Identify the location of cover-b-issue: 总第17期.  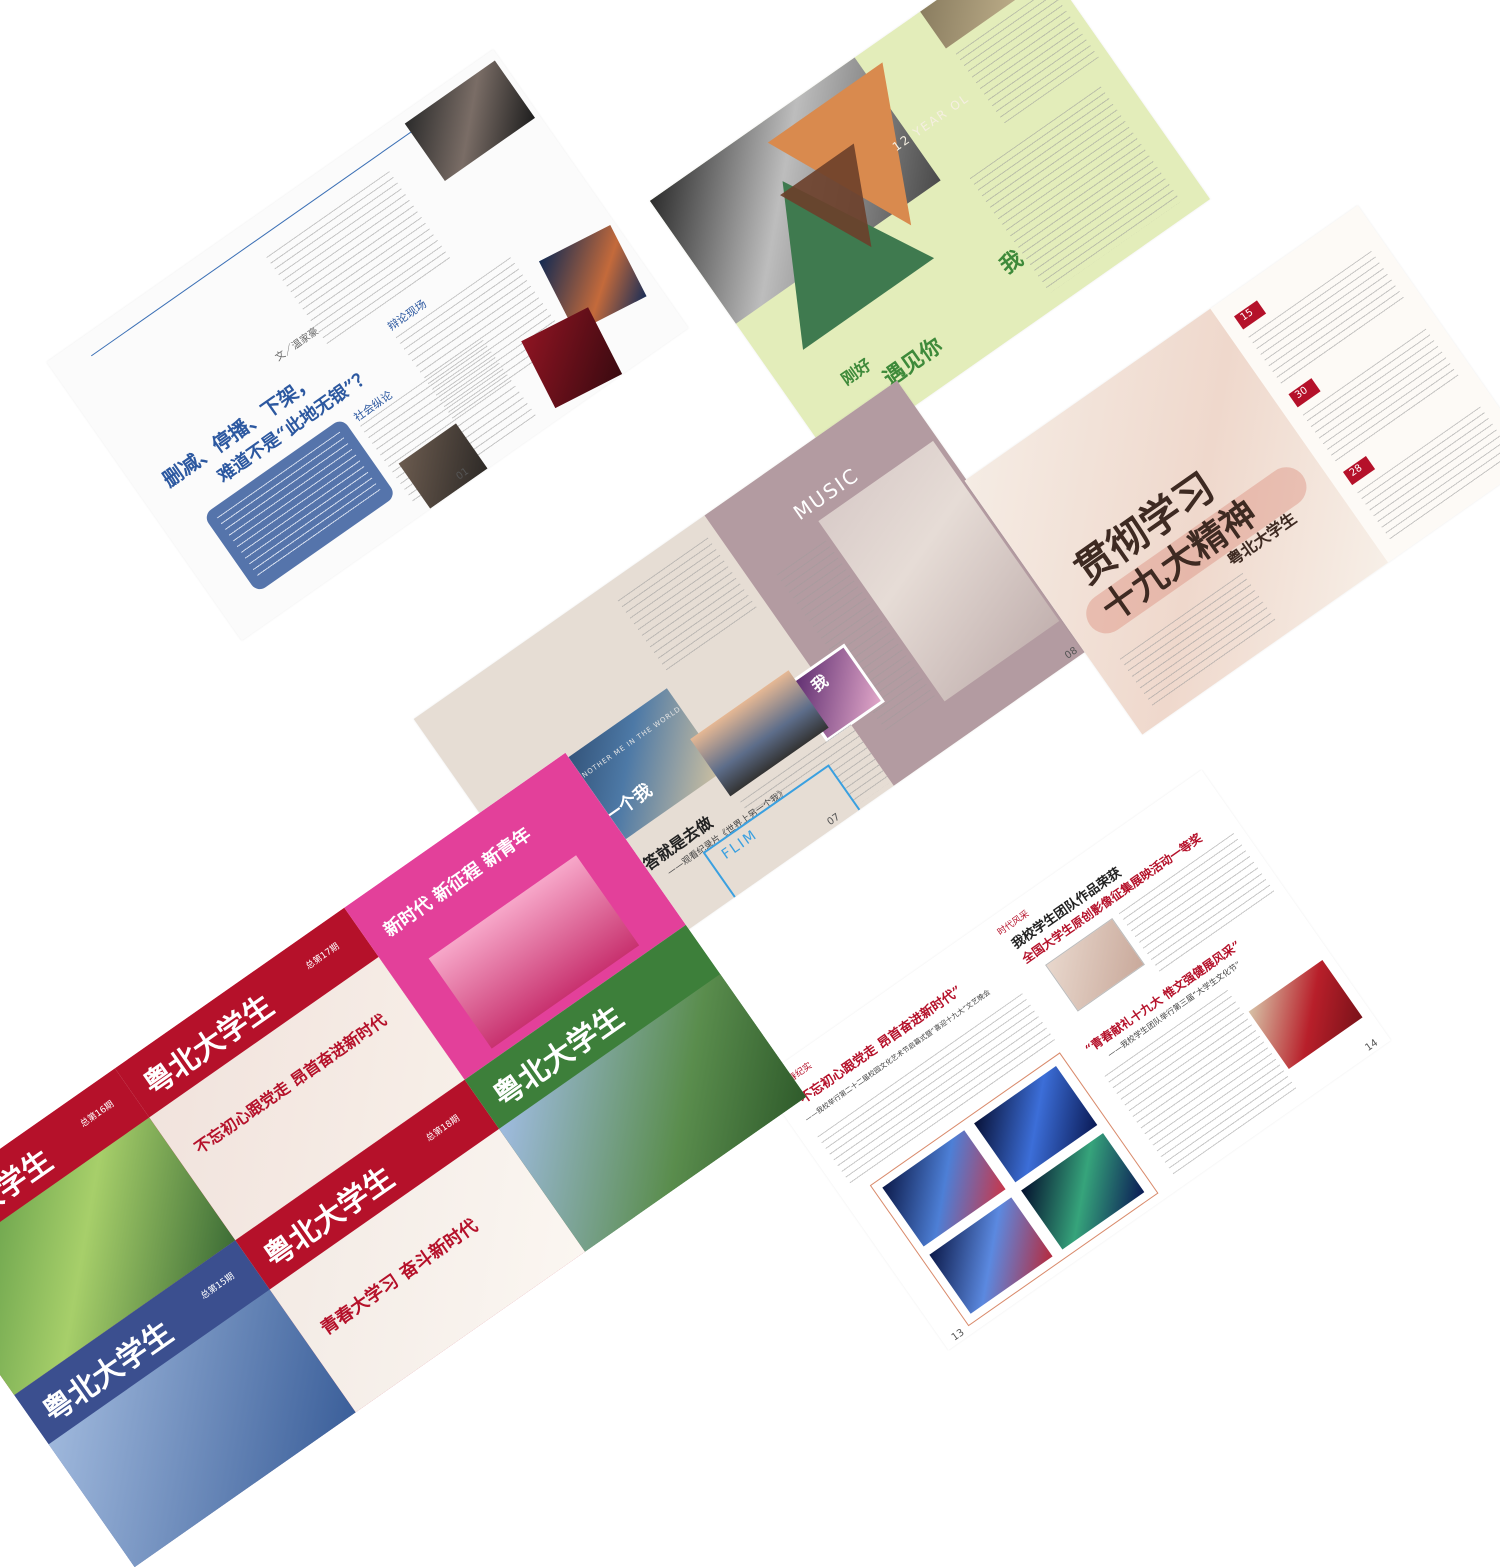
(323, 956).